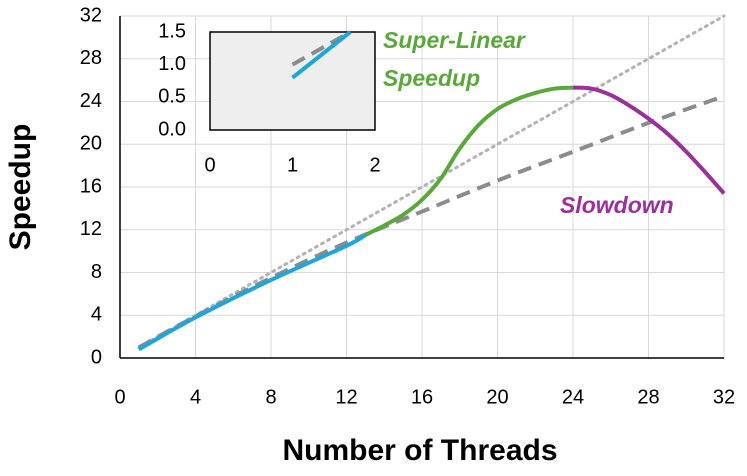 The height and width of the screenshot is (476, 747). What do you see at coordinates (91, 101) in the screenshot?
I see `y-tick-label: 24` at bounding box center [91, 101].